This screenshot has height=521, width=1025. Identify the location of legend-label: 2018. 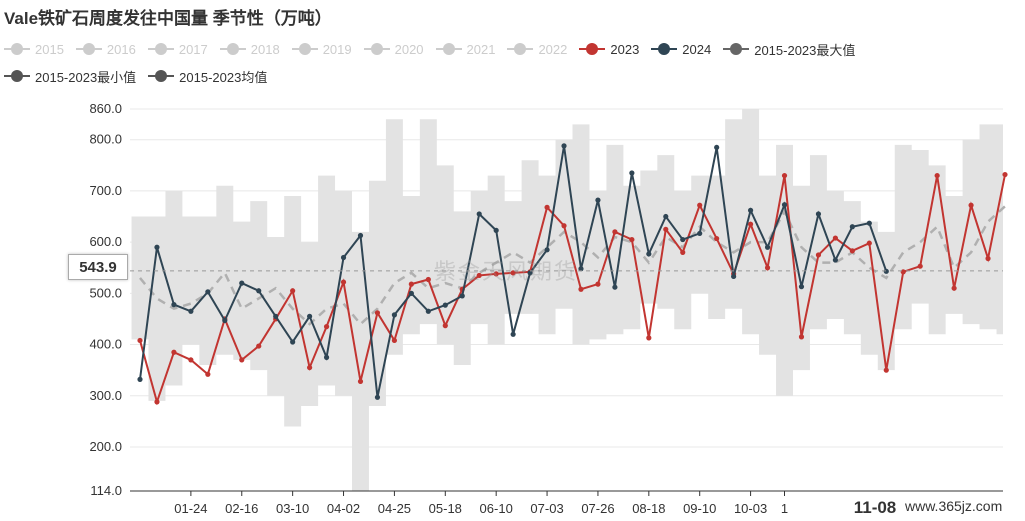
(265, 49).